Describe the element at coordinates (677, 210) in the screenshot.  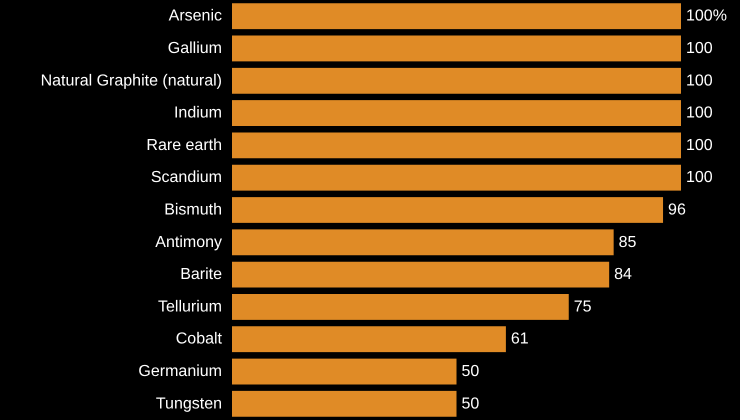
I see `data-label: 96` at that location.